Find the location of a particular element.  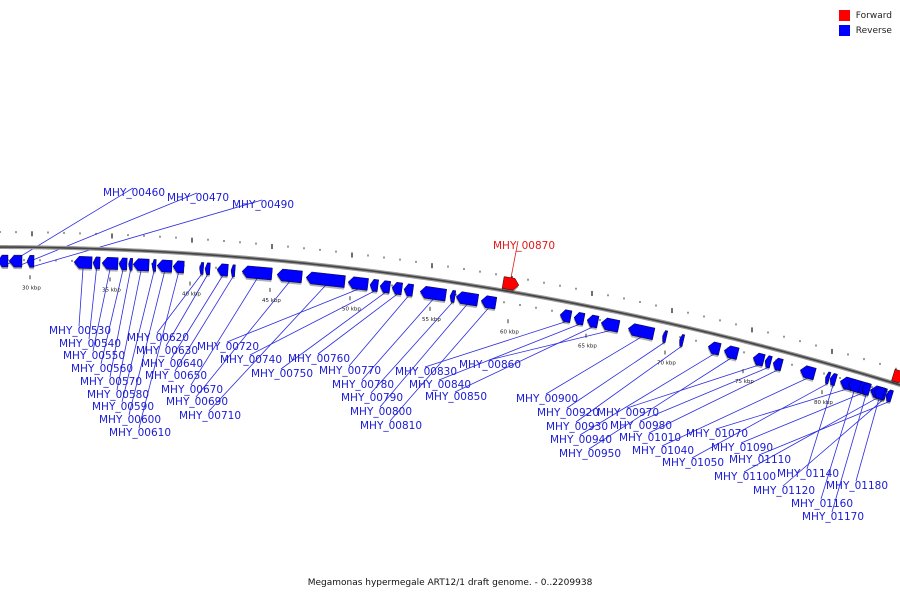

gene-label: MHY_01090 is located at coordinates (742, 448).